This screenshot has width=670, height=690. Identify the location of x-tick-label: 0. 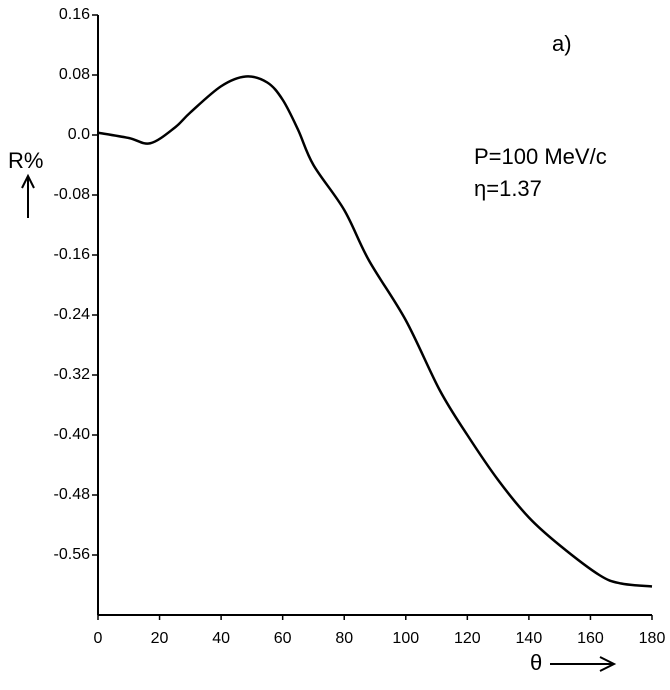
(98, 638).